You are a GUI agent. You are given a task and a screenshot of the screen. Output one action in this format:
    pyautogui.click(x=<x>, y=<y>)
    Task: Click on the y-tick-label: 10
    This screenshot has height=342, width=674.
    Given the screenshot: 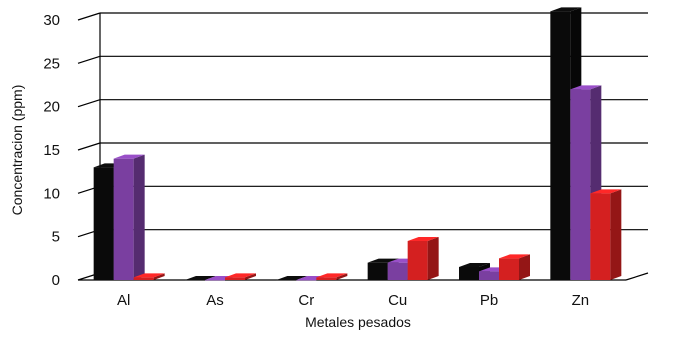 What is the action you would take?
    pyautogui.click(x=51, y=193)
    